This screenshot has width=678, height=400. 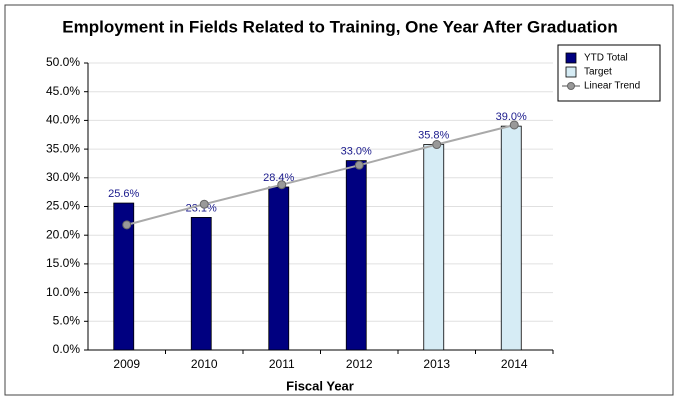 What do you see at coordinates (359, 364) in the screenshot?
I see `x-tick-label: 2012` at bounding box center [359, 364].